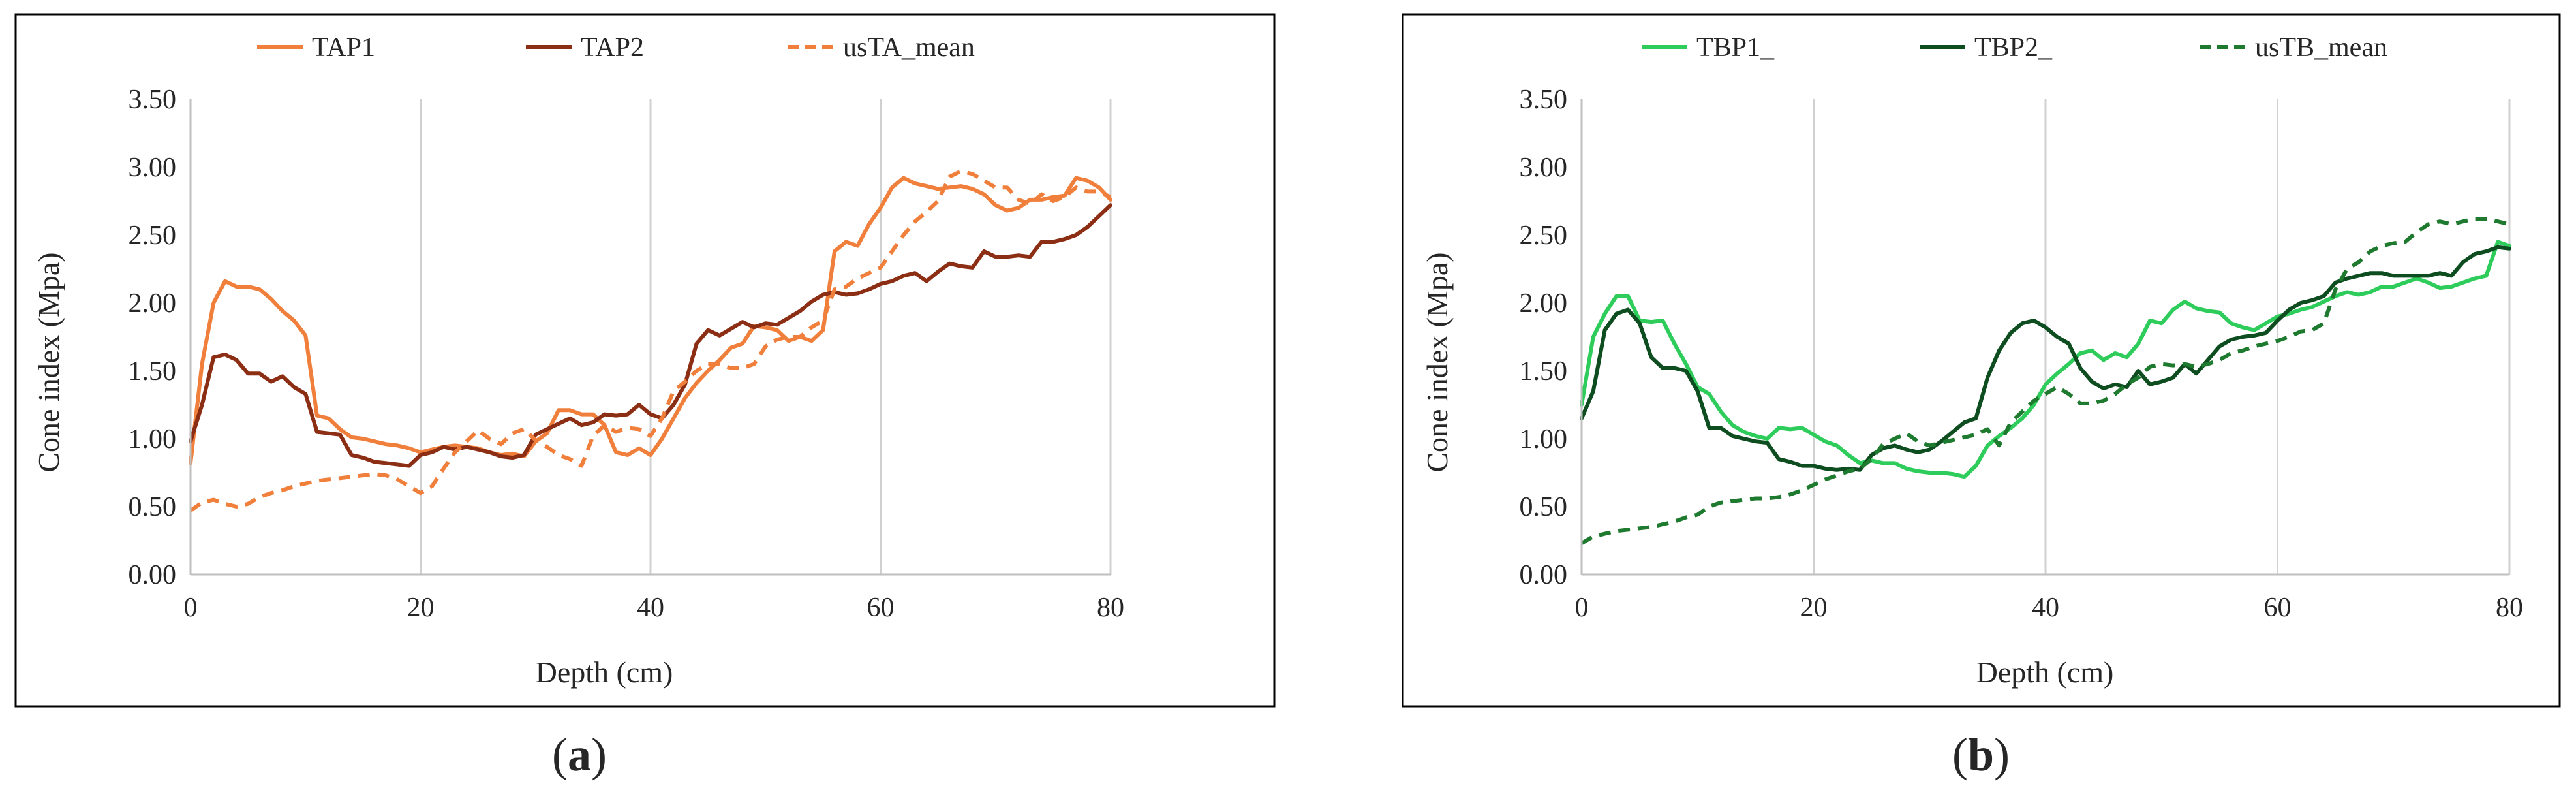 The height and width of the screenshot is (788, 2576). I want to click on legend: TAP1 TAP2 usTA_mean, so click(616, 48).